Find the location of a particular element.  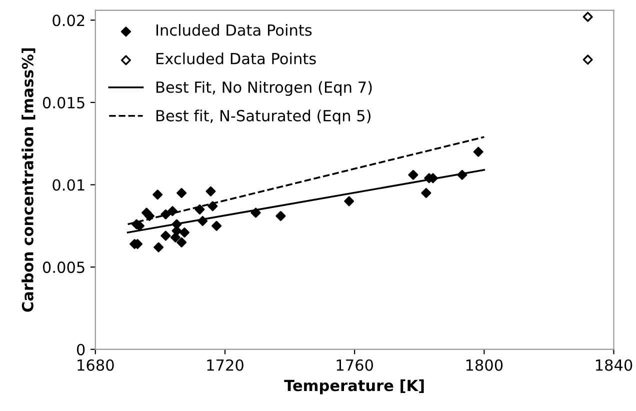

legend-label: Best fit, N-Saturated (Eqn 5) is located at coordinates (263, 117).